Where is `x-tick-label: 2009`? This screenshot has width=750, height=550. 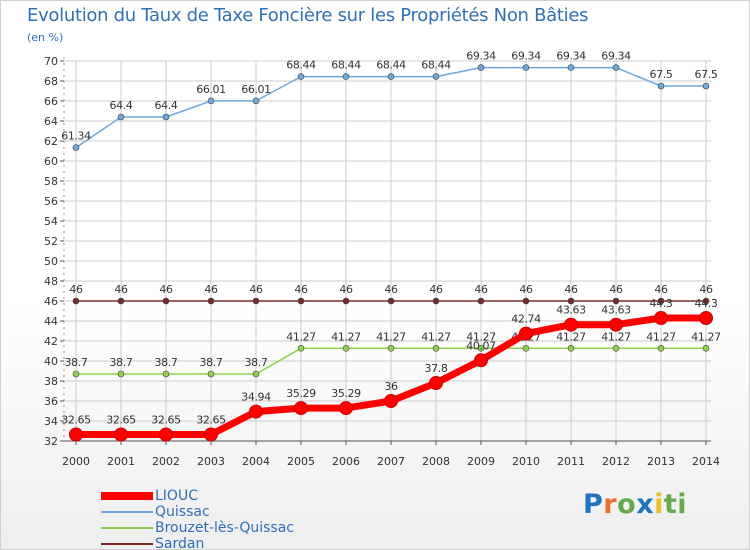
x-tick-label: 2009 is located at coordinates (481, 461).